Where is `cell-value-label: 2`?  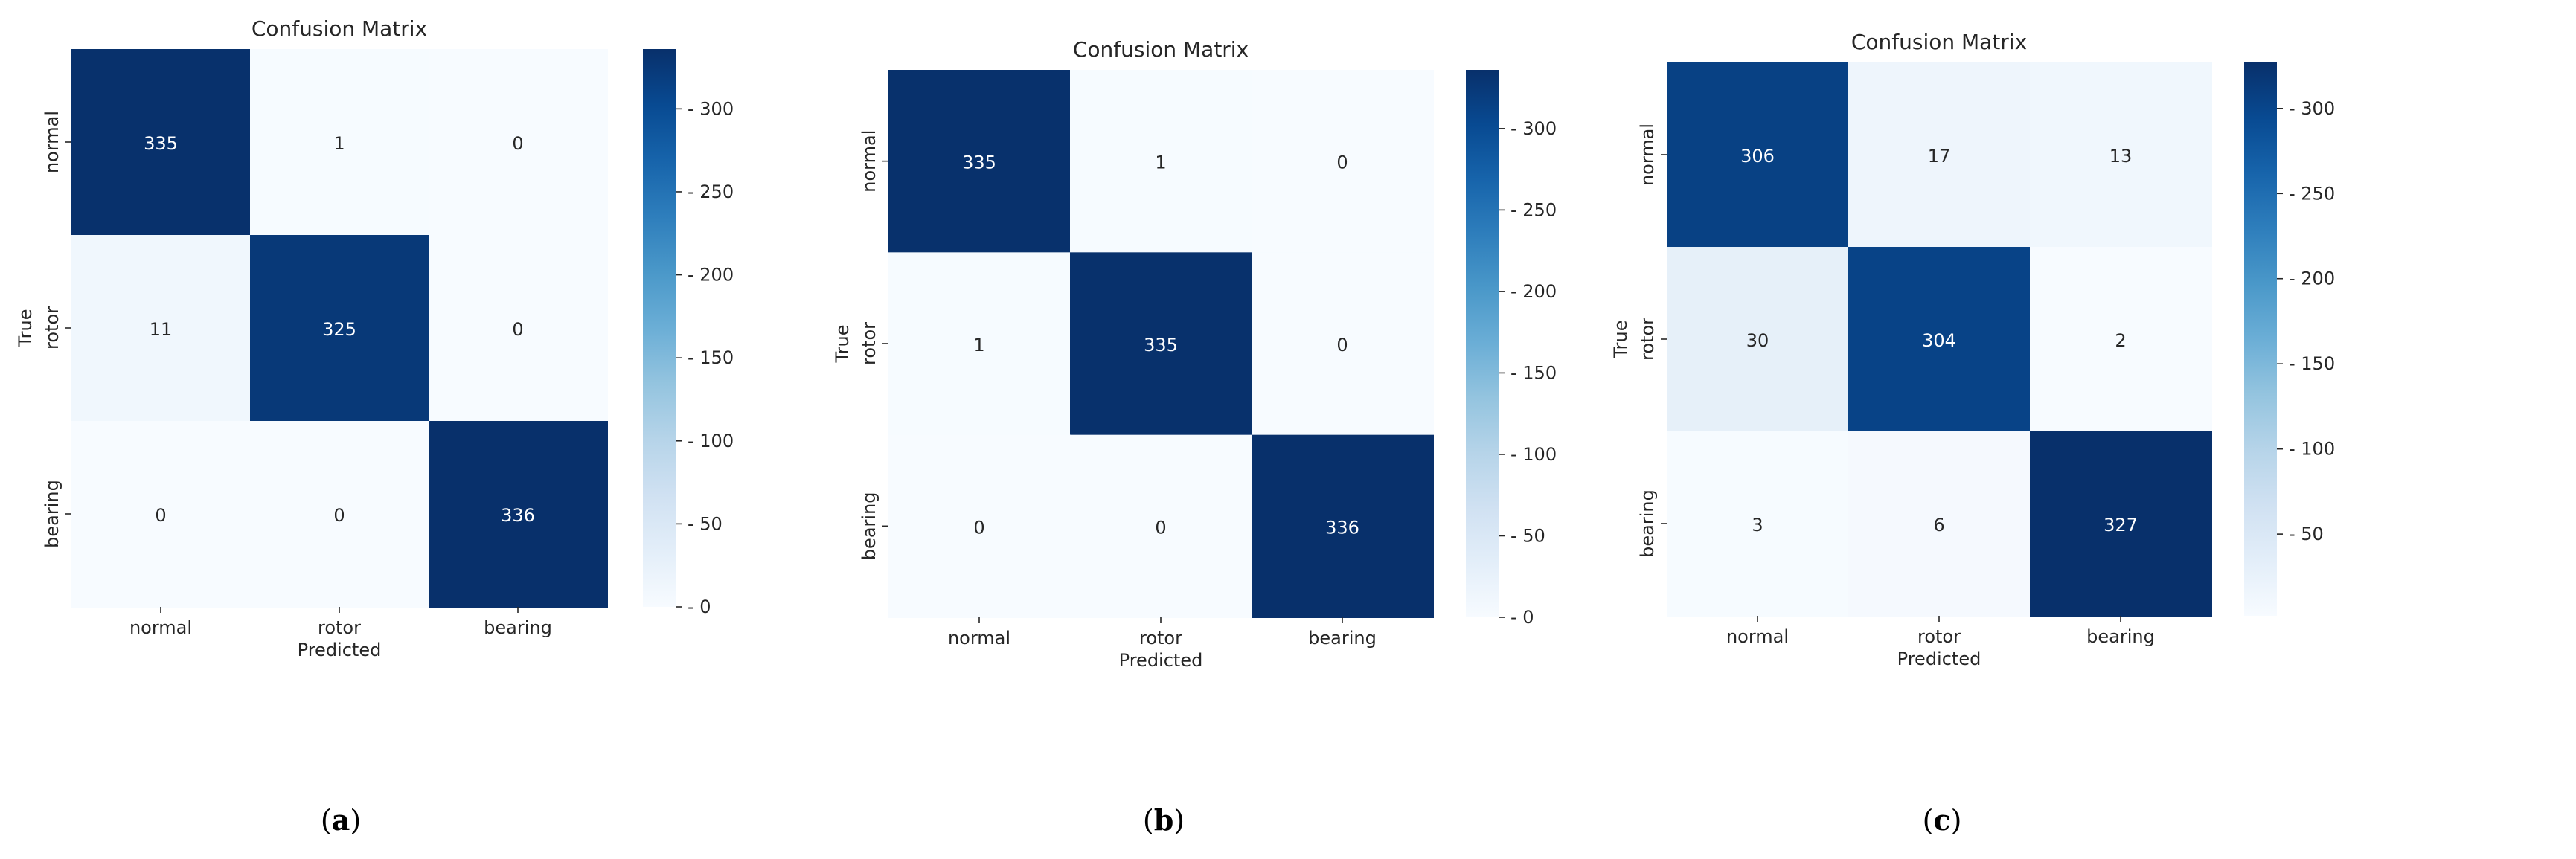 cell-value-label: 2 is located at coordinates (2121, 340).